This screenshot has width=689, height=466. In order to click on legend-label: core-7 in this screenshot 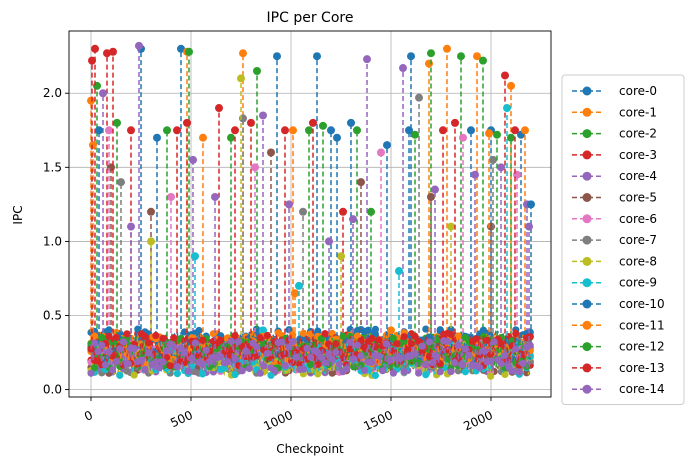, I will do `click(638, 240)`.